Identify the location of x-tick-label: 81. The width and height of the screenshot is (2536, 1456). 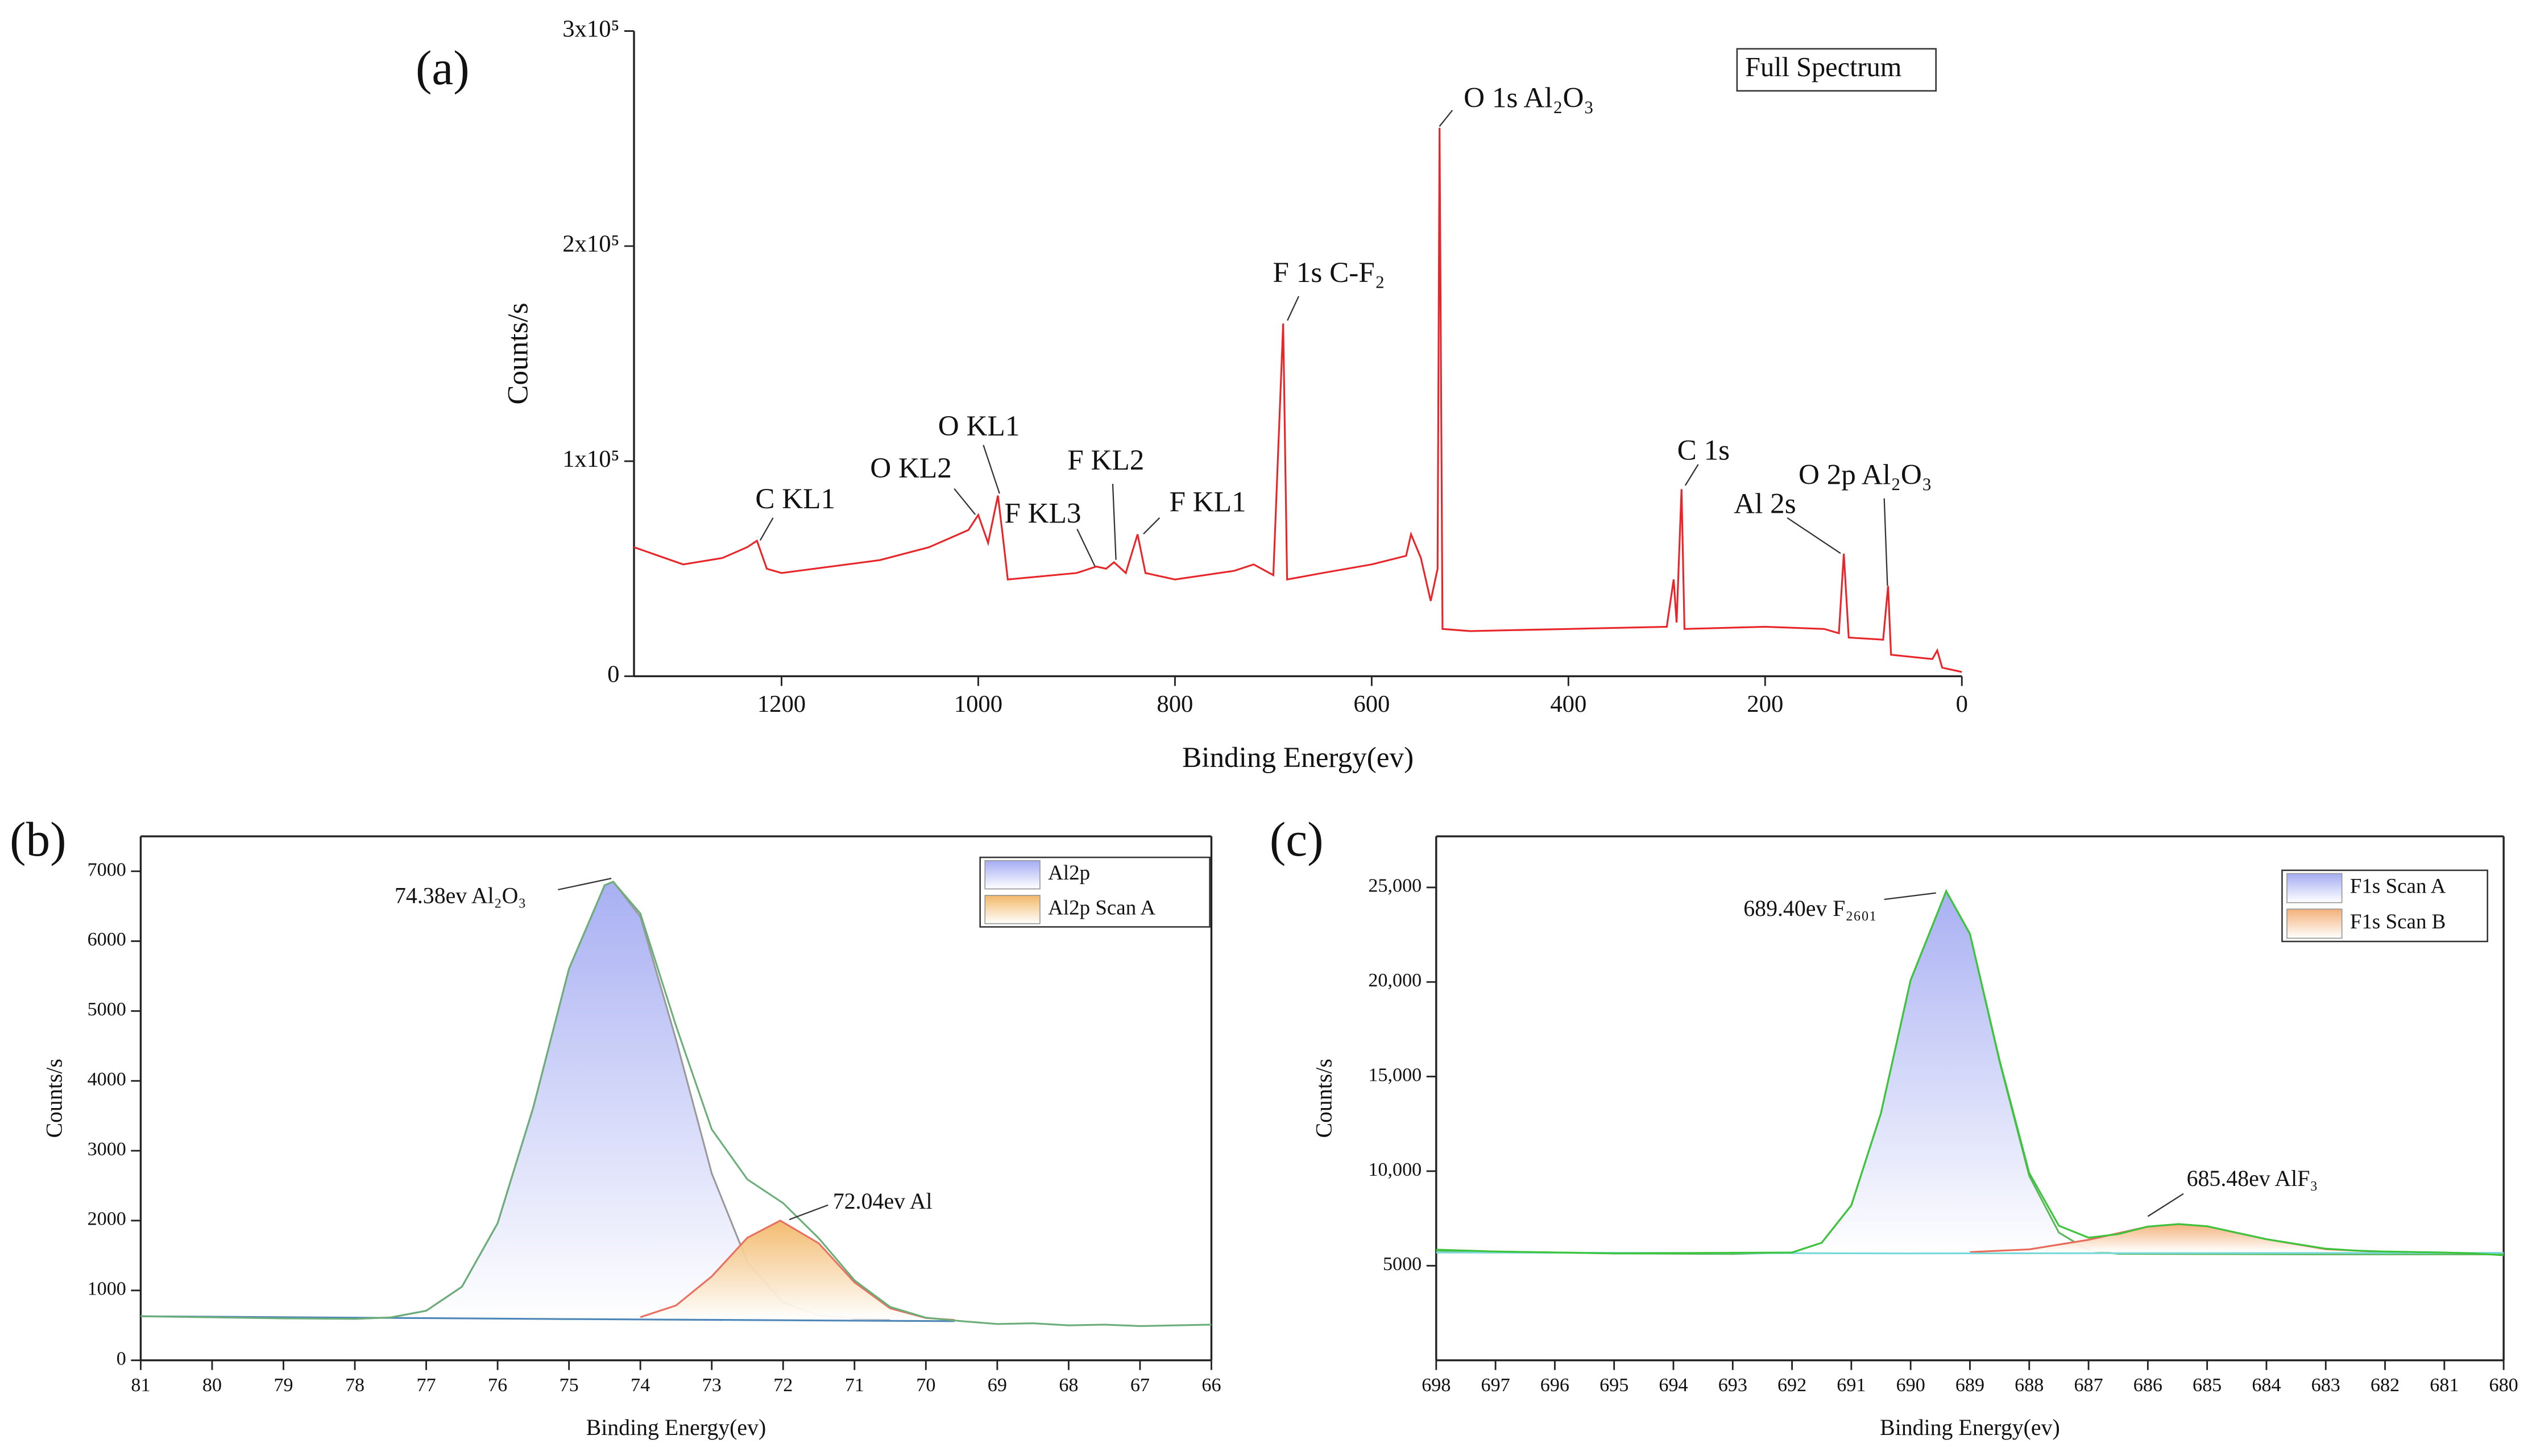
(140, 1386).